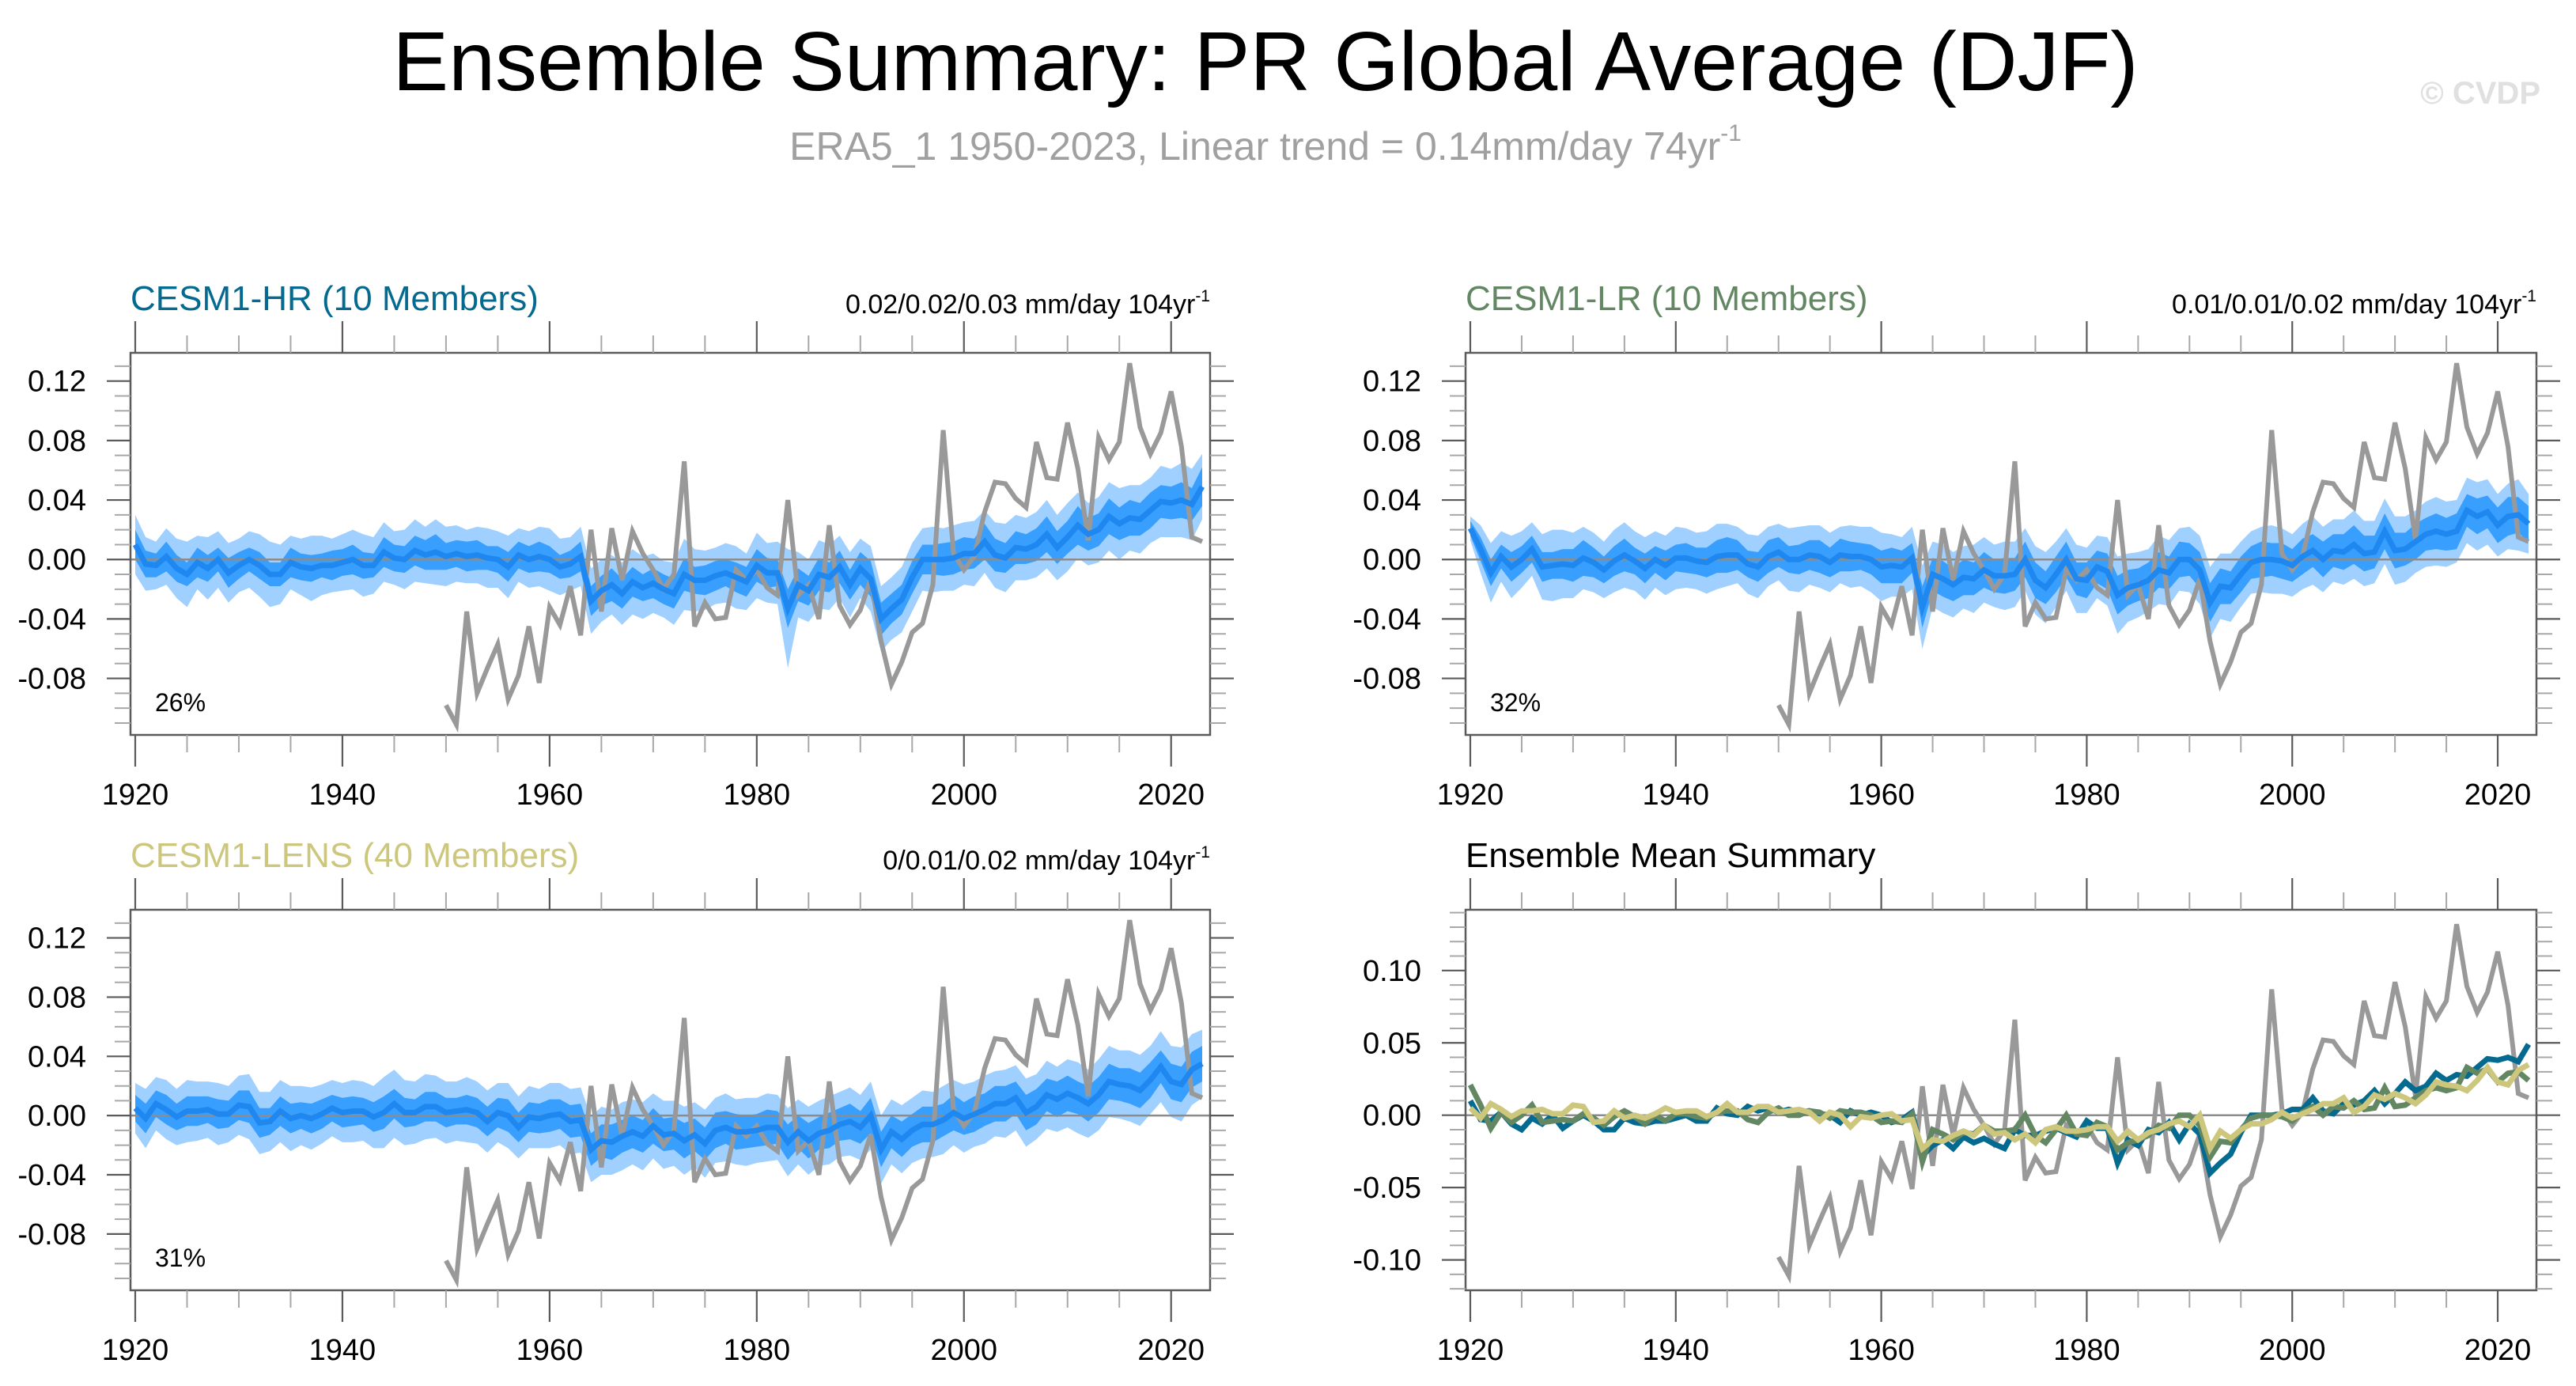  Describe the element at coordinates (1999, 1109) in the screenshot. I see `ensemble-mean-line-lens` at that location.